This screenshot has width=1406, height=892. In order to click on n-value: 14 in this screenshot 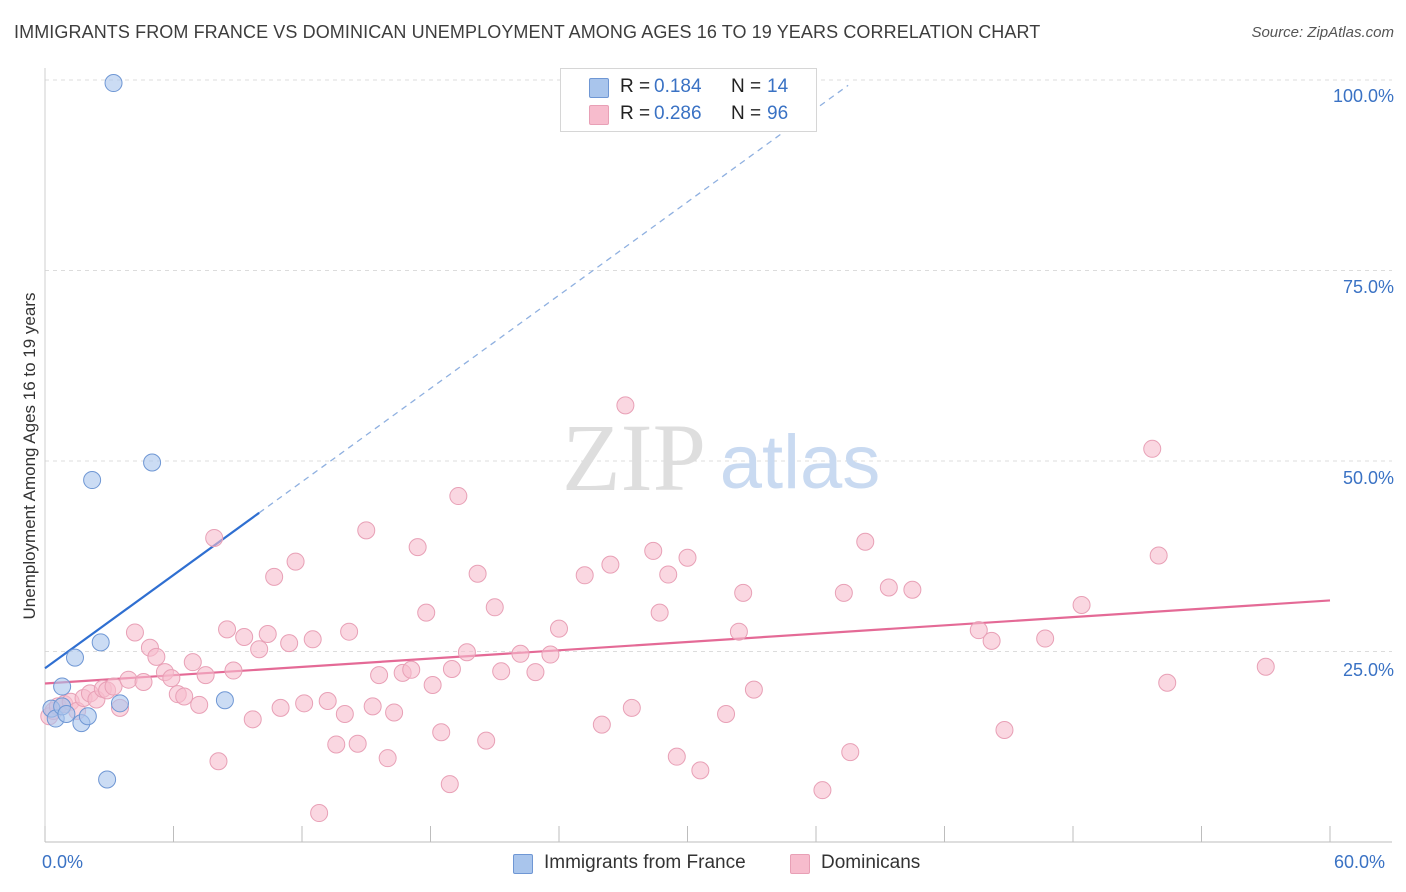, I will do `click(778, 86)`.